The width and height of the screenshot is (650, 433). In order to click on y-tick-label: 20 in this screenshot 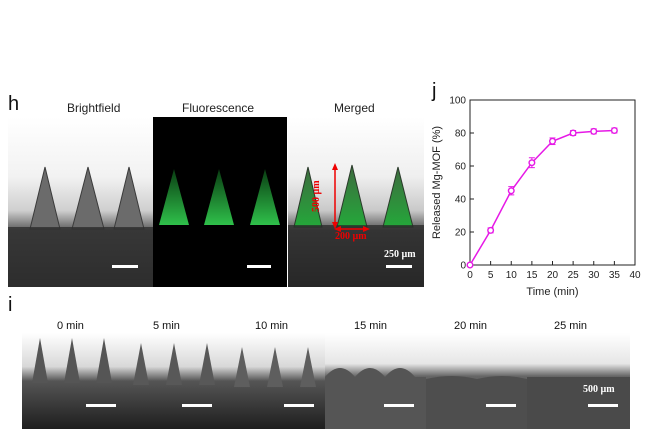, I will do `click(461, 233)`.